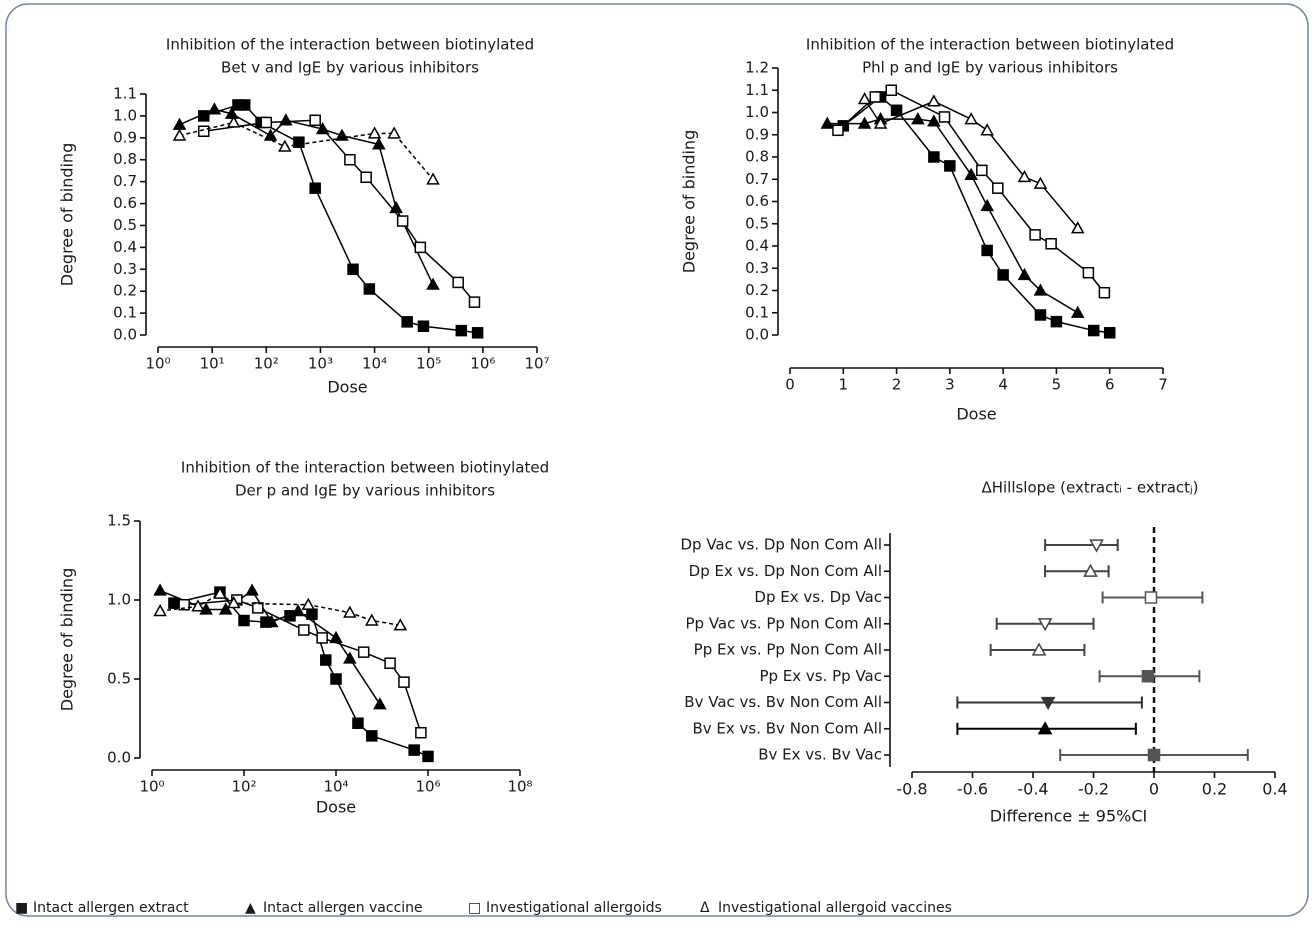 Image resolution: width=1314 pixels, height=927 pixels. Describe the element at coordinates (785, 571) in the screenshot. I see `category-label: Dp Ex vs. Dp Non Com All` at that location.